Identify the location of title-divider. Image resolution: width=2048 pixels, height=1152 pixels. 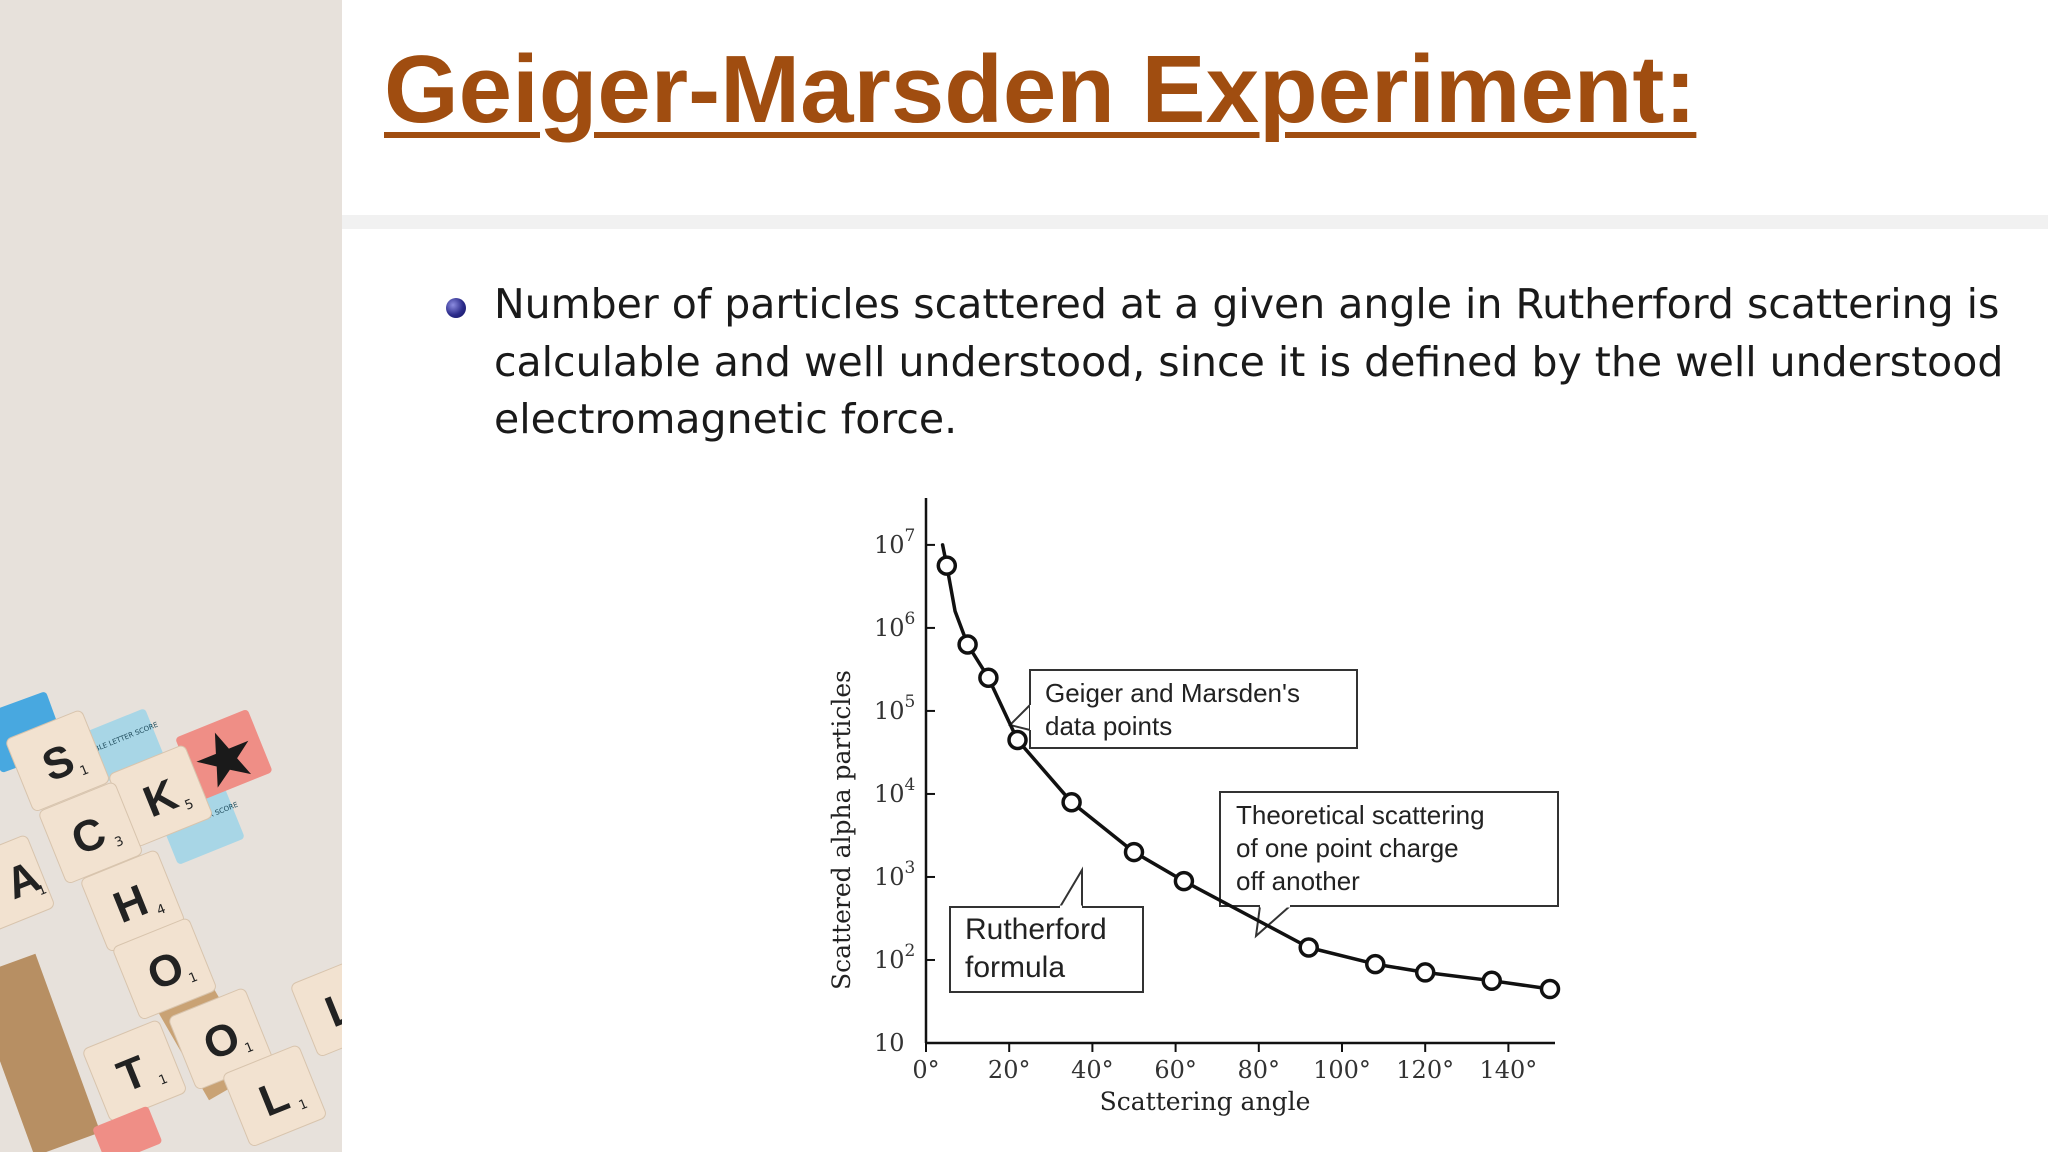
(1195, 222).